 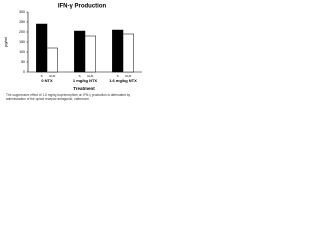 What do you see at coordinates (22, 32) in the screenshot?
I see `y-tick-label: 200` at bounding box center [22, 32].